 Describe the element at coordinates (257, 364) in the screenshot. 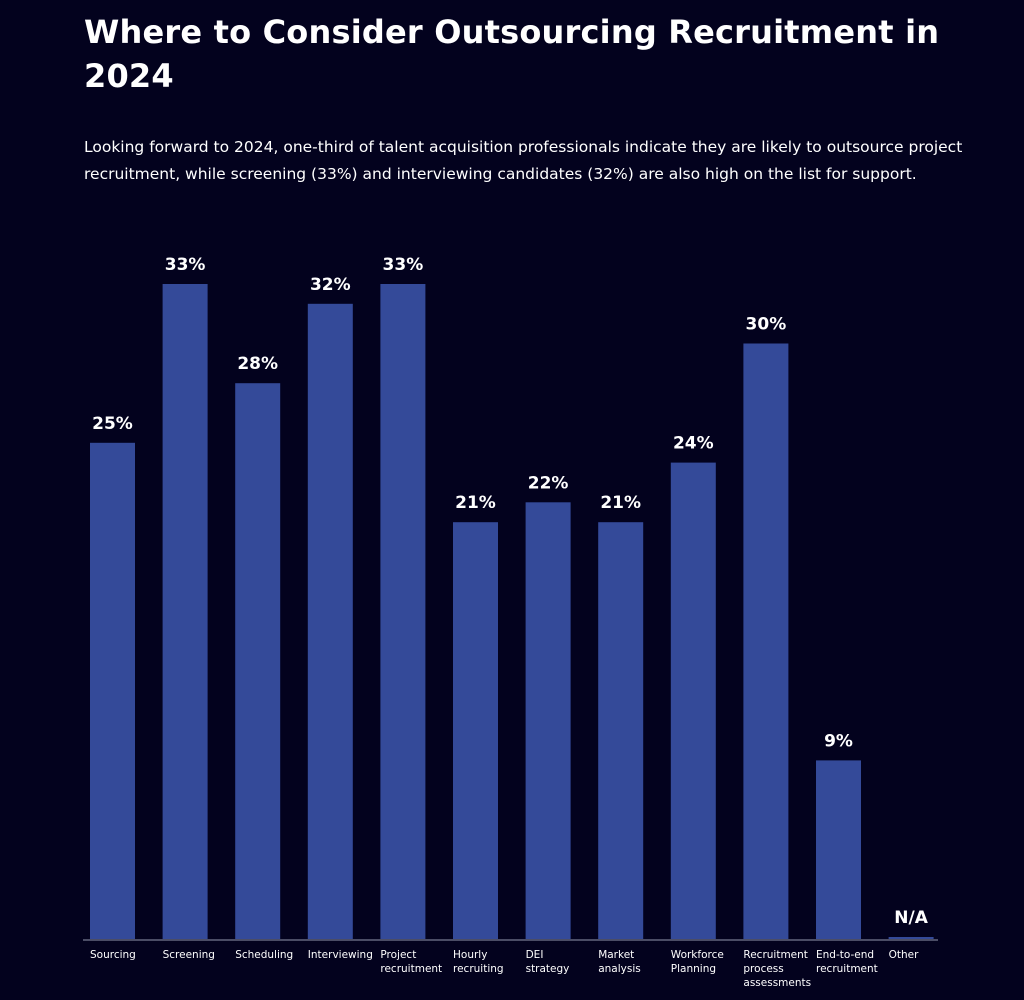

I see `value-label: 28%` at that location.